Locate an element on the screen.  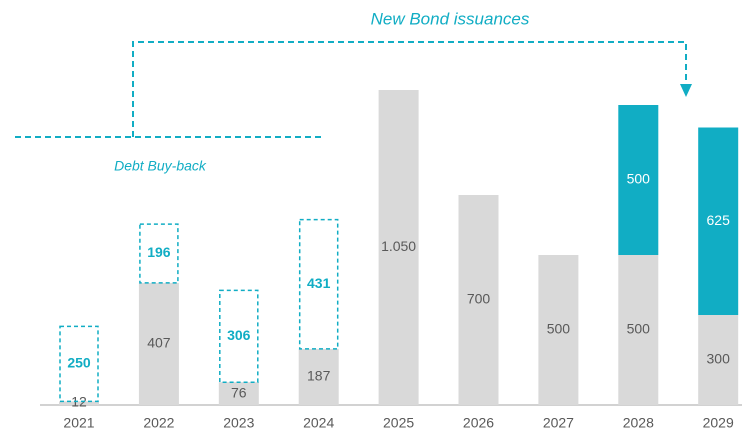
x-tick-label: 2027 is located at coordinates (558, 423).